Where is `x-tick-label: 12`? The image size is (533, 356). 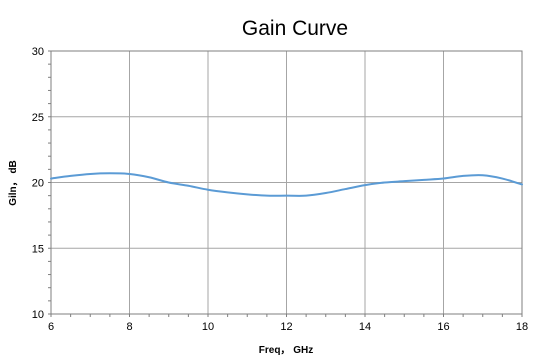
x-tick-label: 12 is located at coordinates (286, 327).